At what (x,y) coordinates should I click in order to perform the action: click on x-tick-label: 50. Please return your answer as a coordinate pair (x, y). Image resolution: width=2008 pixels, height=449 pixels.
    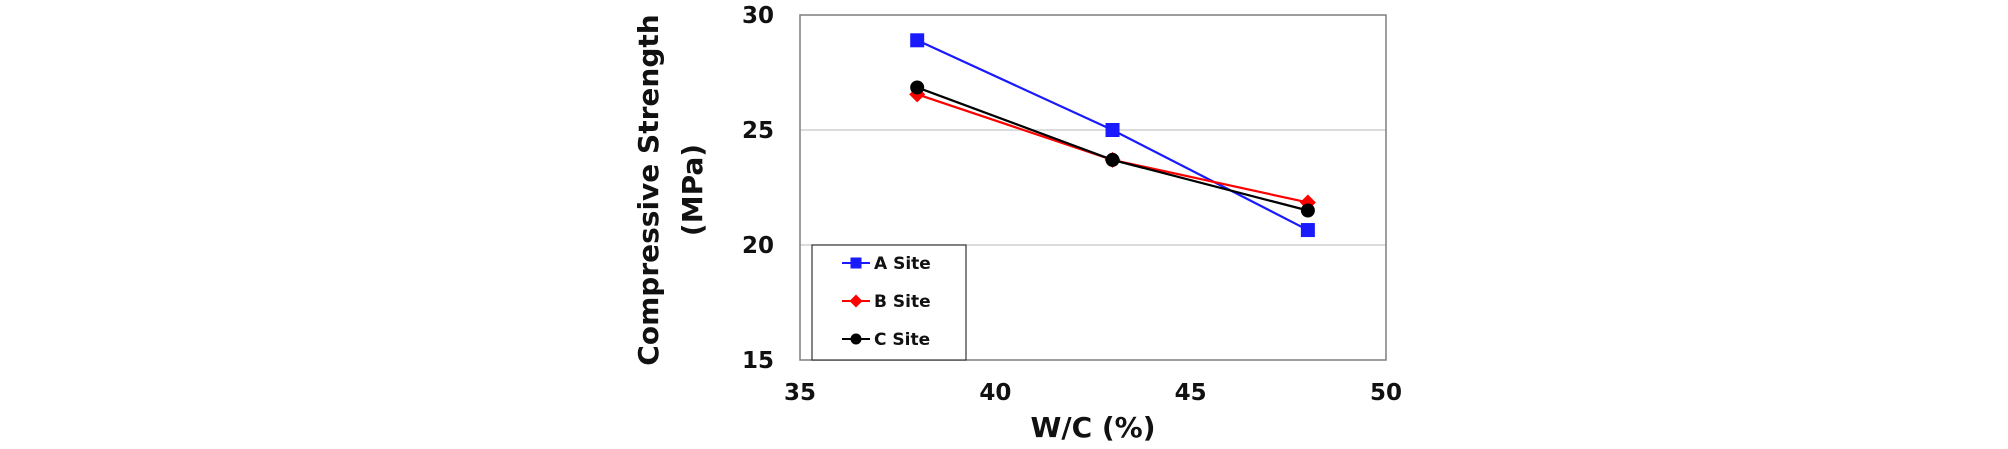
    Looking at the image, I should click on (1386, 393).